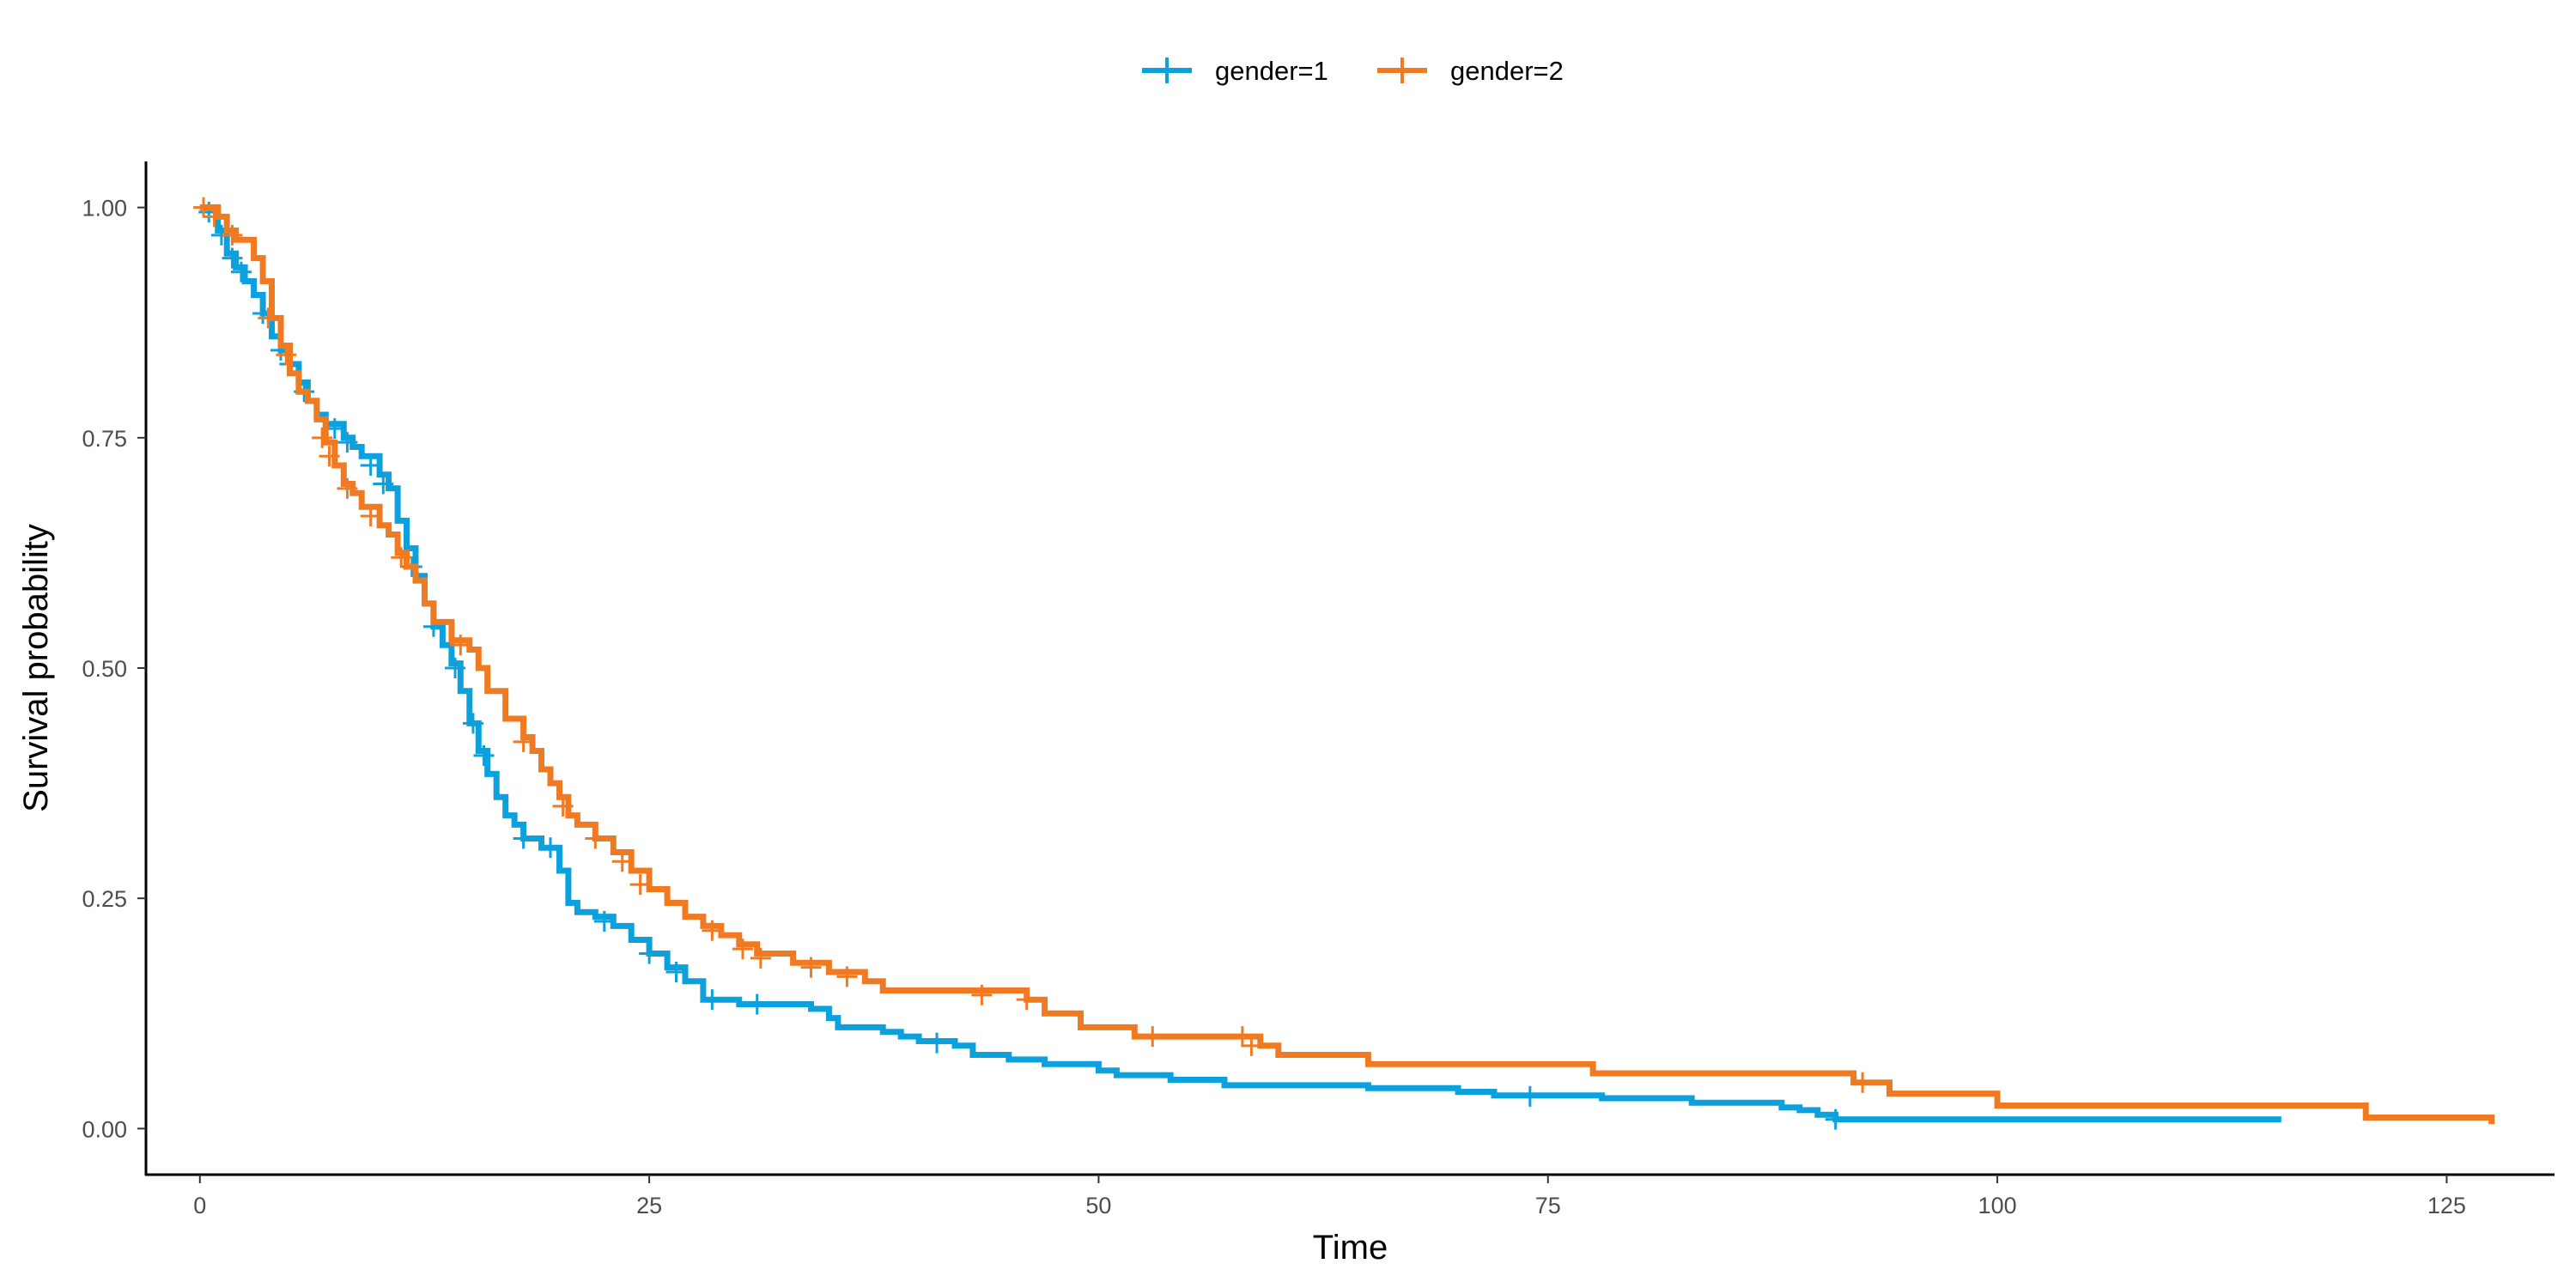 The width and height of the screenshot is (2576, 1288). I want to click on legend-label: gender=2, so click(1507, 71).